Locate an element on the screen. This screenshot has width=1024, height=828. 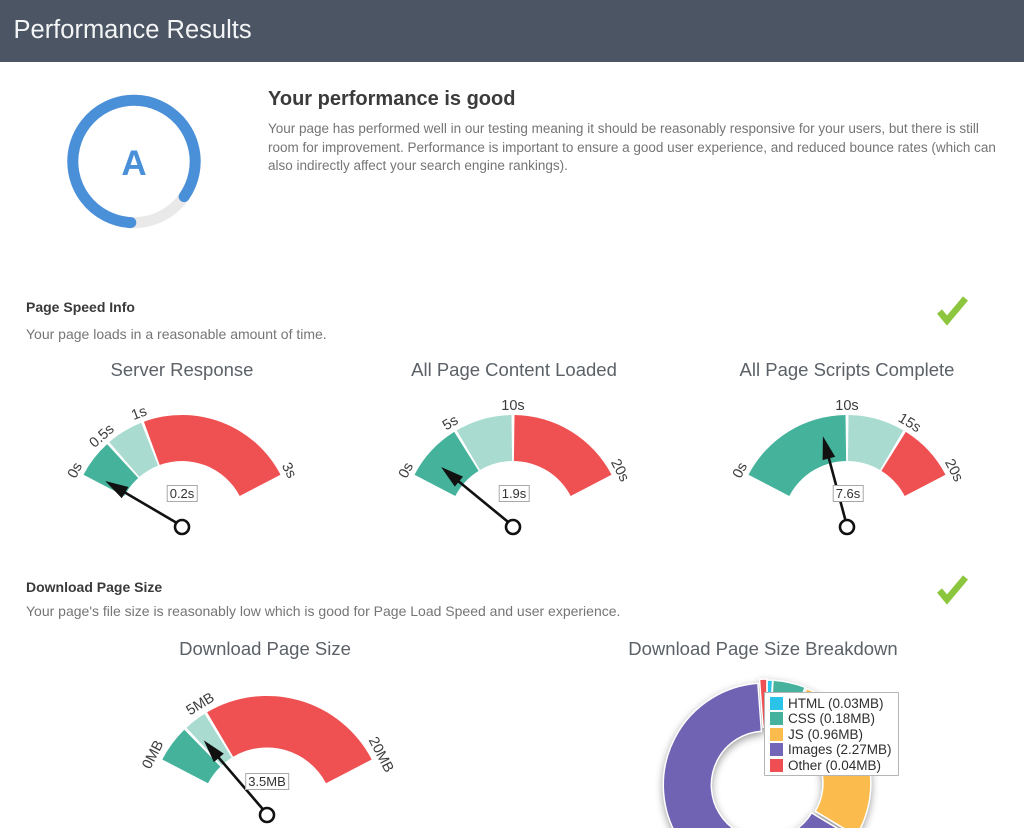
svg-text: 20MB is located at coordinates (381, 754).